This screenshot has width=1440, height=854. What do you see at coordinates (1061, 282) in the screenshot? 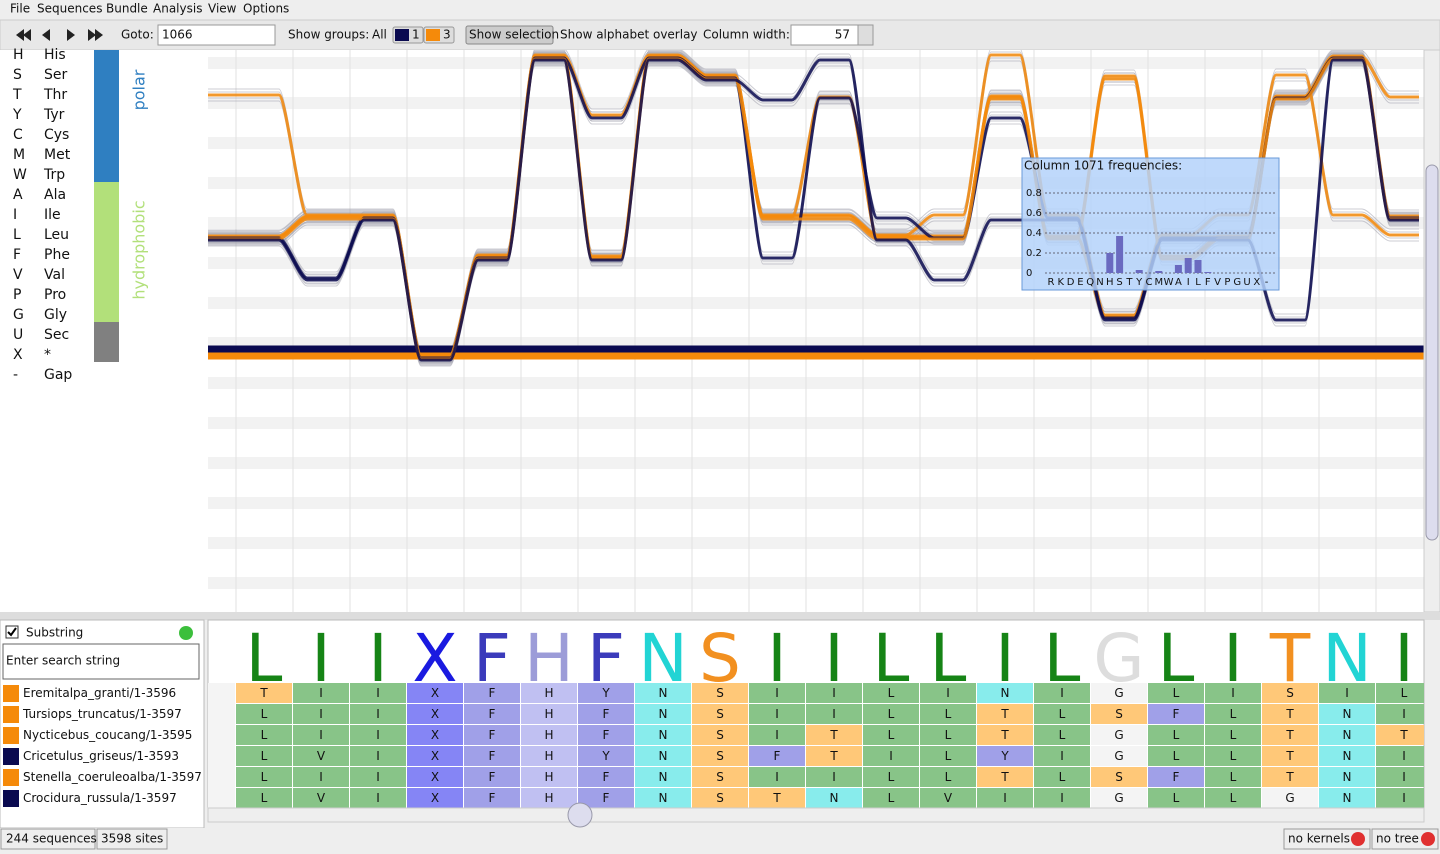
I see `x-tick-label: K` at bounding box center [1061, 282].